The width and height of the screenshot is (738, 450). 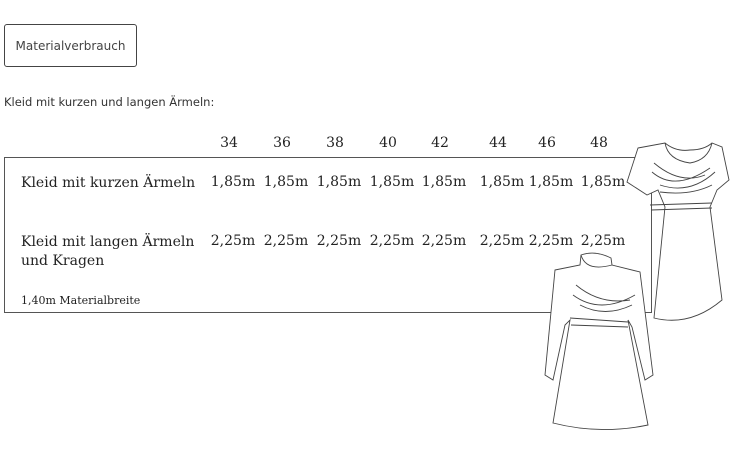 What do you see at coordinates (63, 261) in the screenshot?
I see `row-label-long-line2: und Kragen` at bounding box center [63, 261].